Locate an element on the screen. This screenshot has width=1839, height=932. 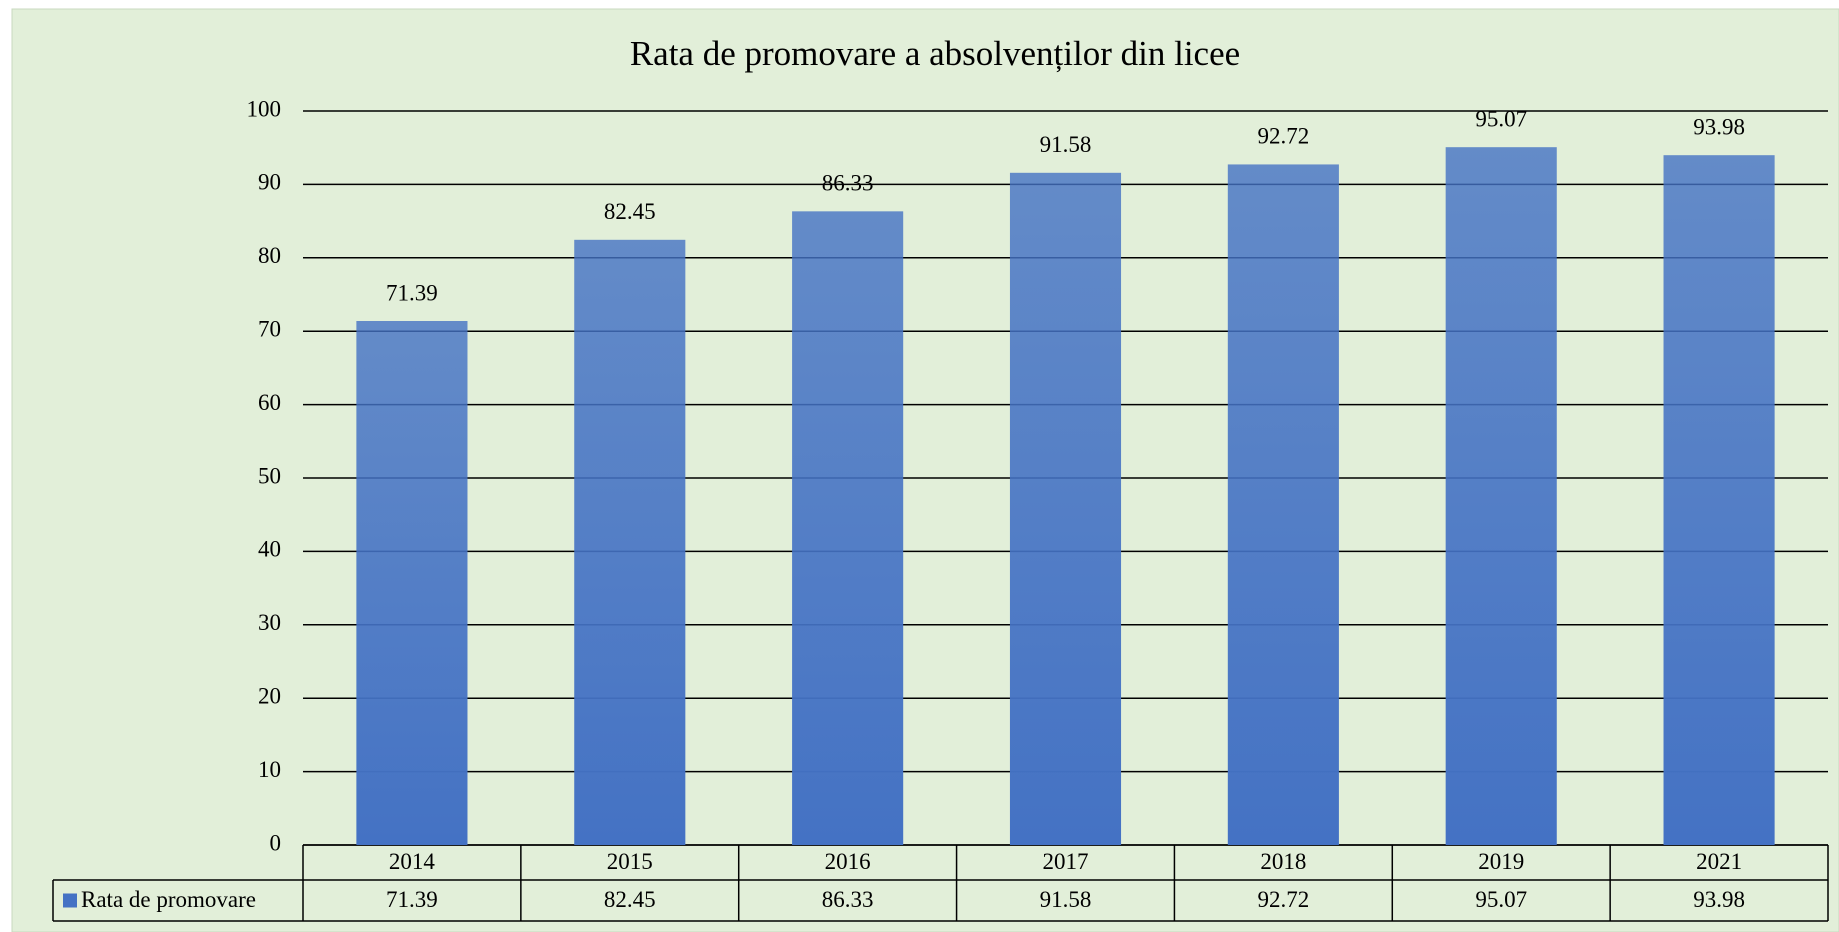
data-label: 91.58 is located at coordinates (1066, 144).